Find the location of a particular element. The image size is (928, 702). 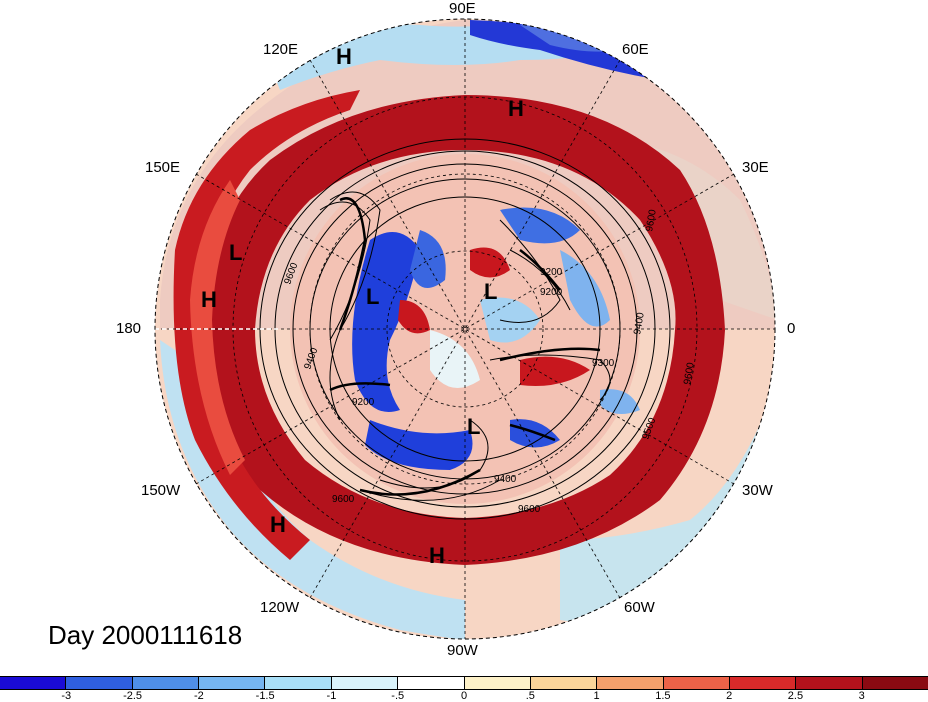

colorbar-tick-label: -1 is located at coordinates (331, 696).